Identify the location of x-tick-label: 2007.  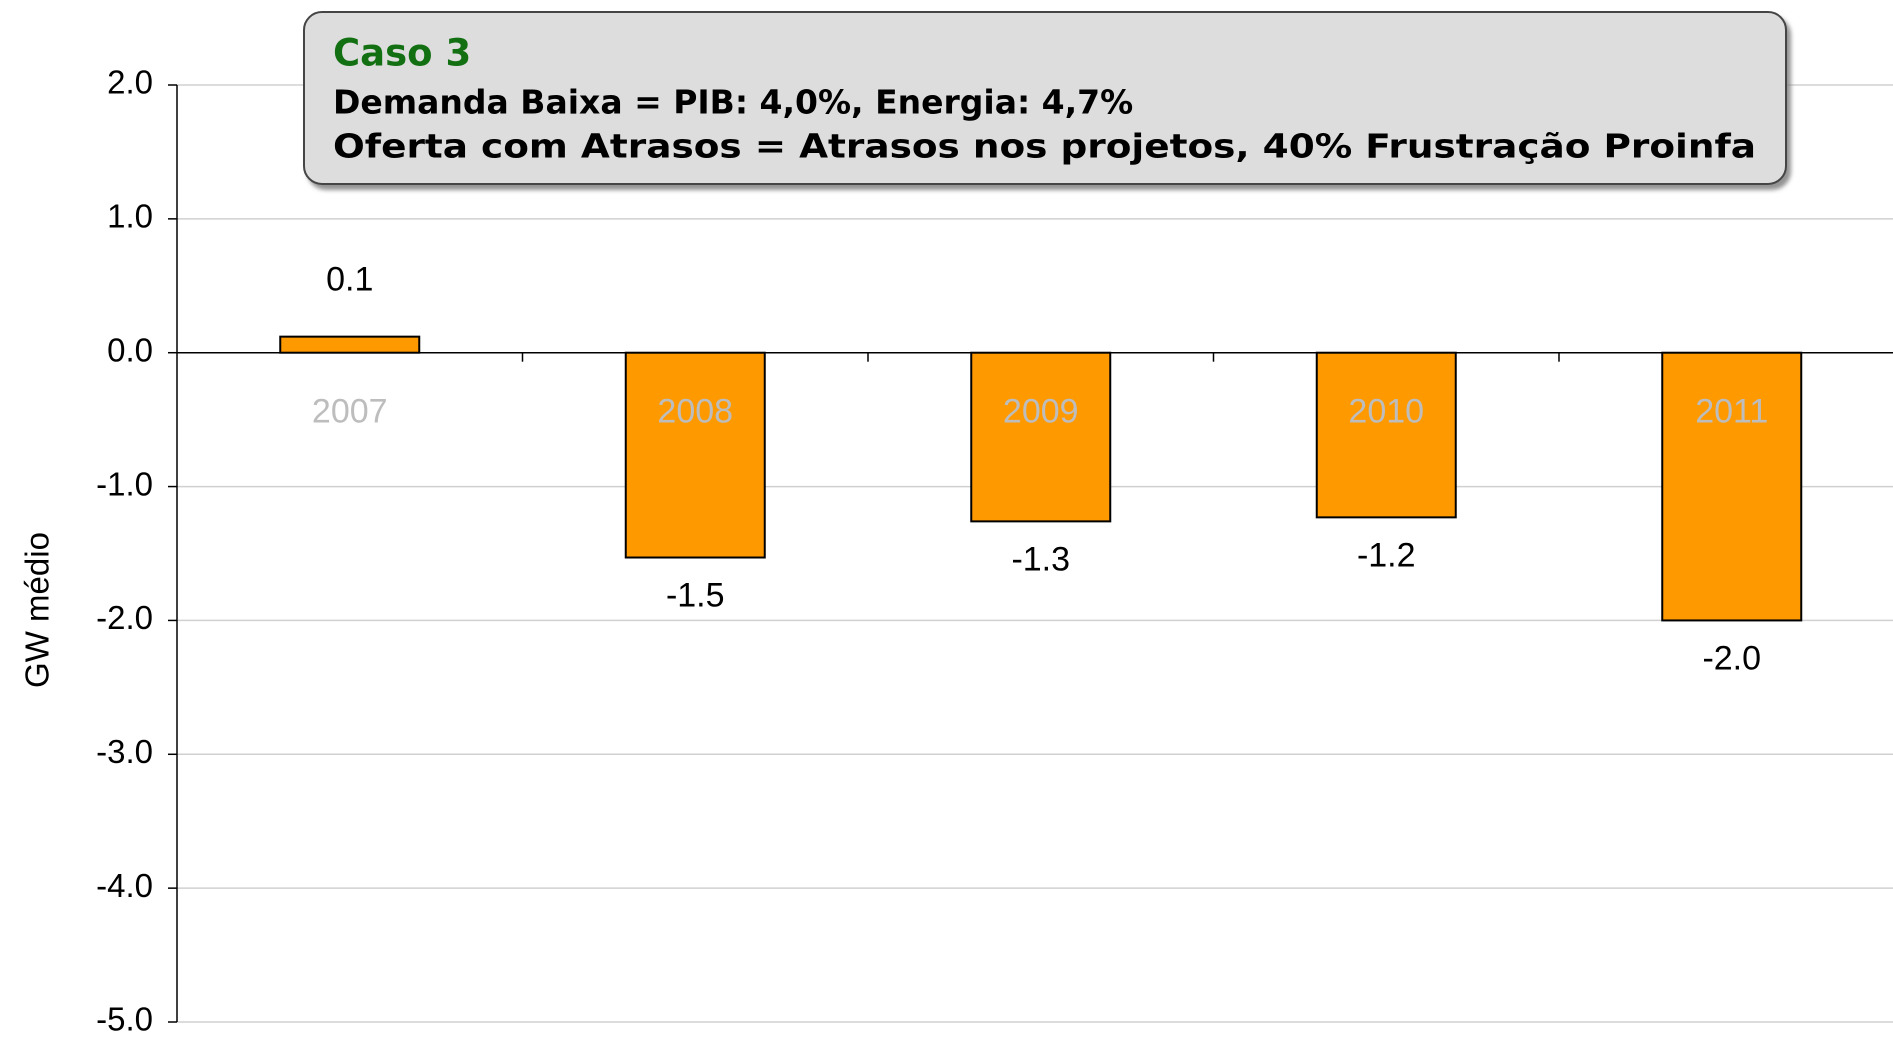
(350, 412).